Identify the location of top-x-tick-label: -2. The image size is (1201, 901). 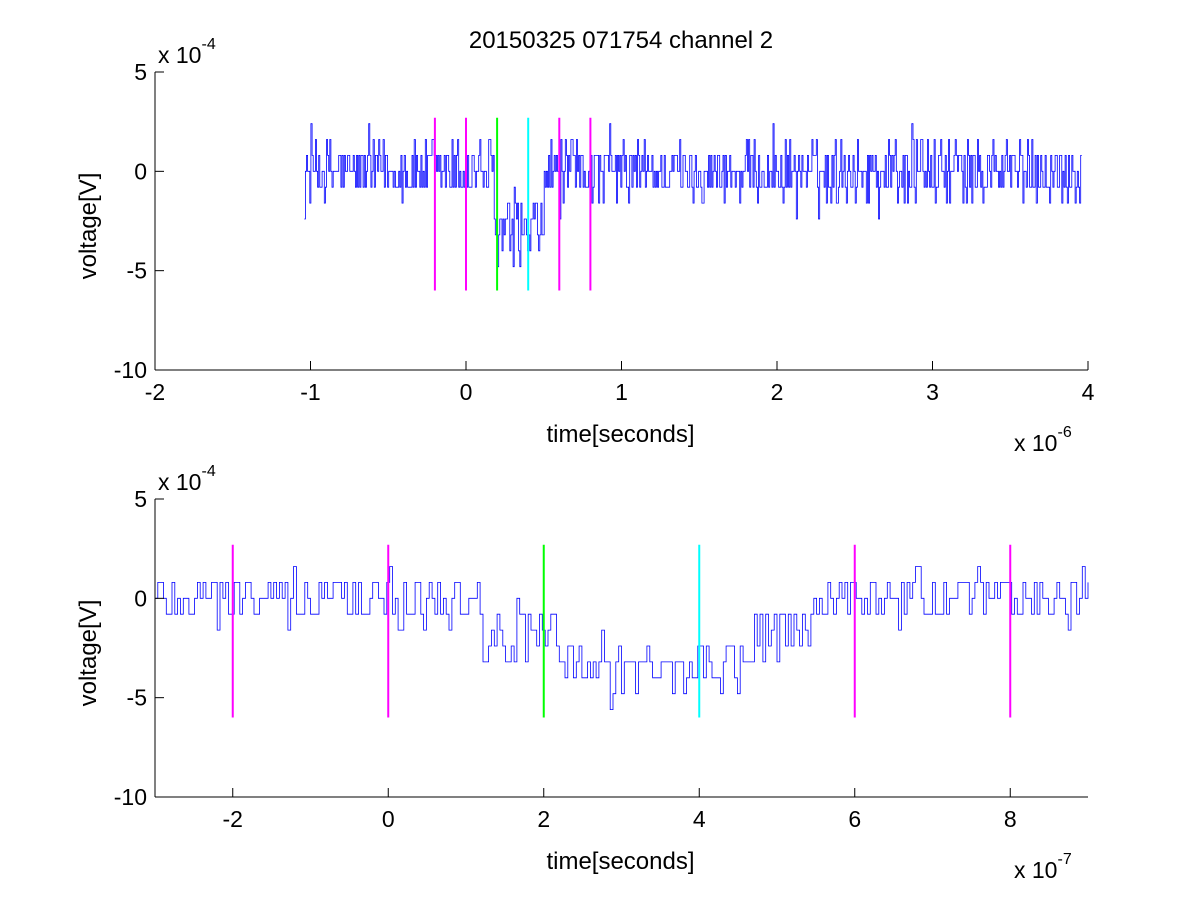
(155, 392).